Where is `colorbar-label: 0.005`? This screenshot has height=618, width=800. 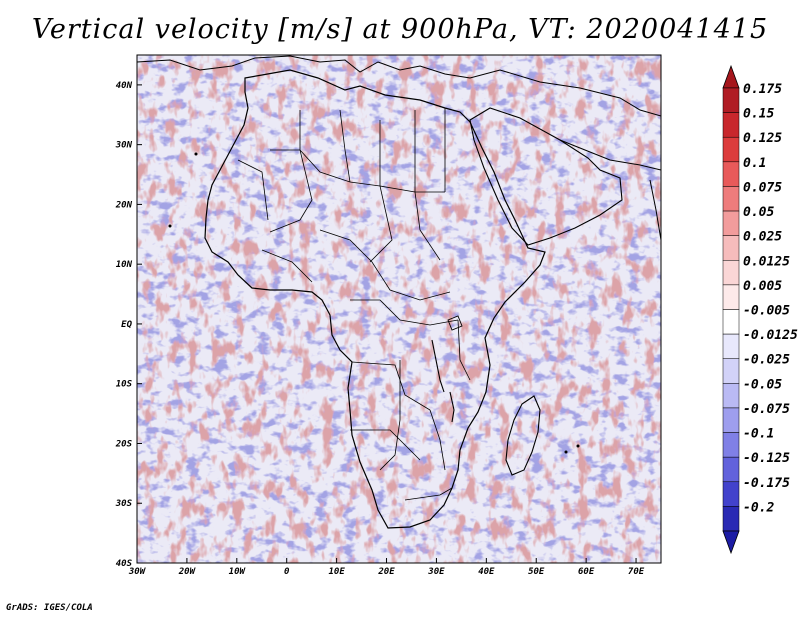
colorbar-label: 0.005 is located at coordinates (762, 286).